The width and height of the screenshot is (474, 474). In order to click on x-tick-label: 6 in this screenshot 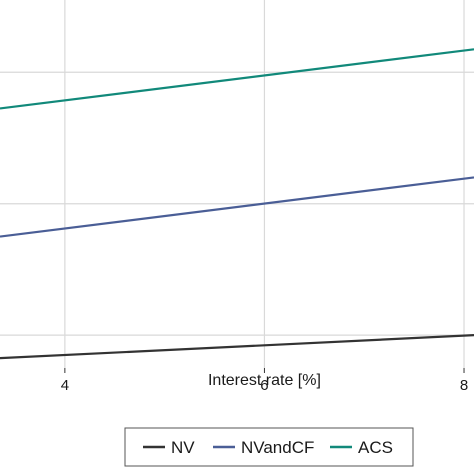, I will do `click(264, 385)`.